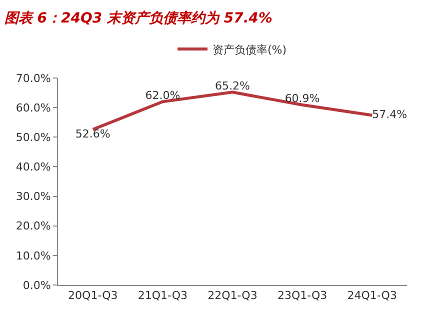 This screenshot has width=437, height=323. Describe the element at coordinates (232, 85) in the screenshot. I see `data-label: 65.2%` at that location.